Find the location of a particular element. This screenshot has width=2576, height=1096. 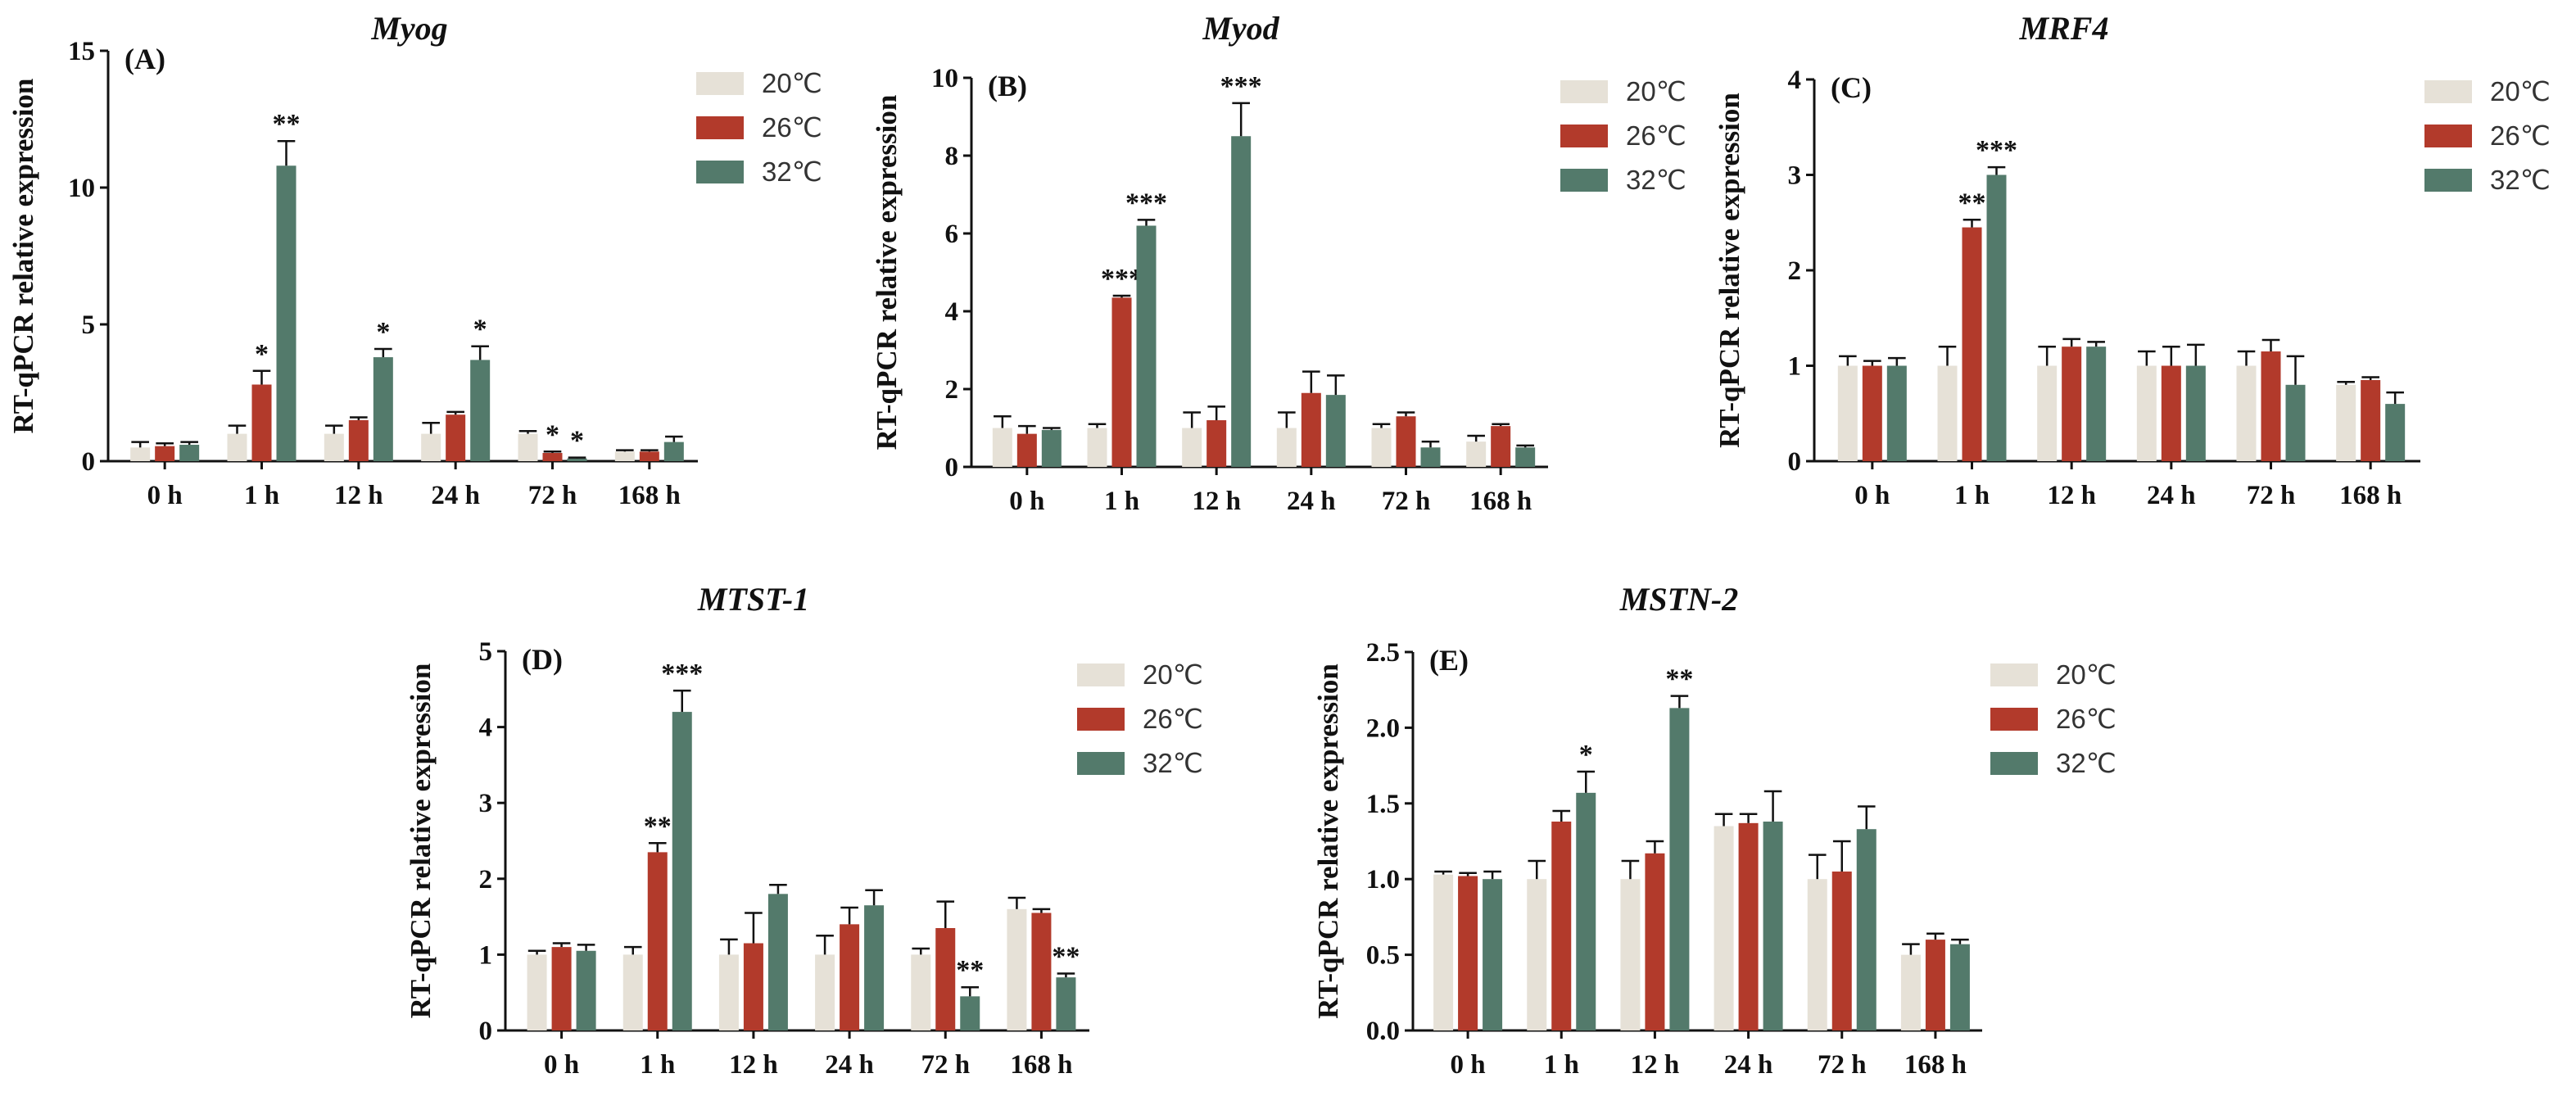

y-tick-label: 8 is located at coordinates (952, 156).